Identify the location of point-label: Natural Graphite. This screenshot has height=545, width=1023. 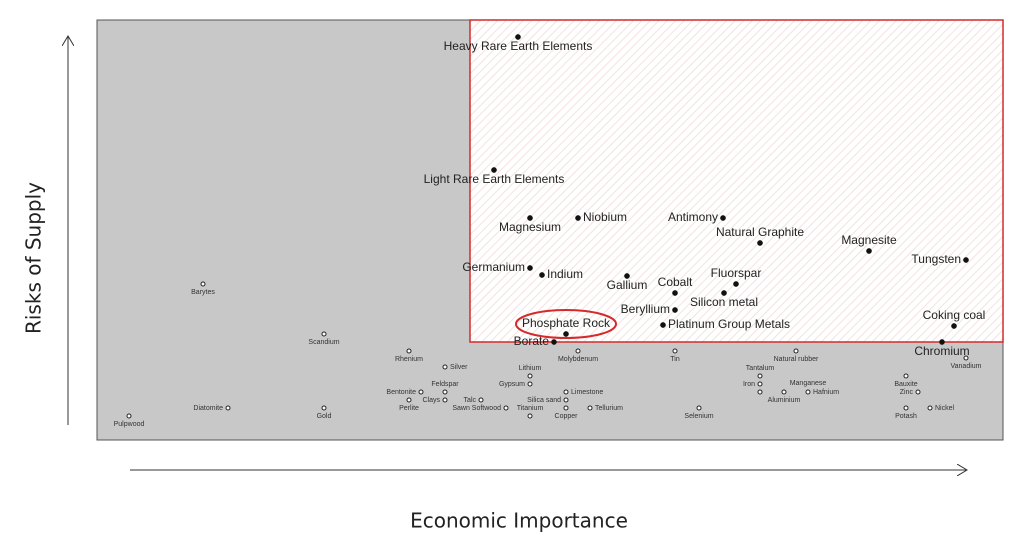
(760, 232).